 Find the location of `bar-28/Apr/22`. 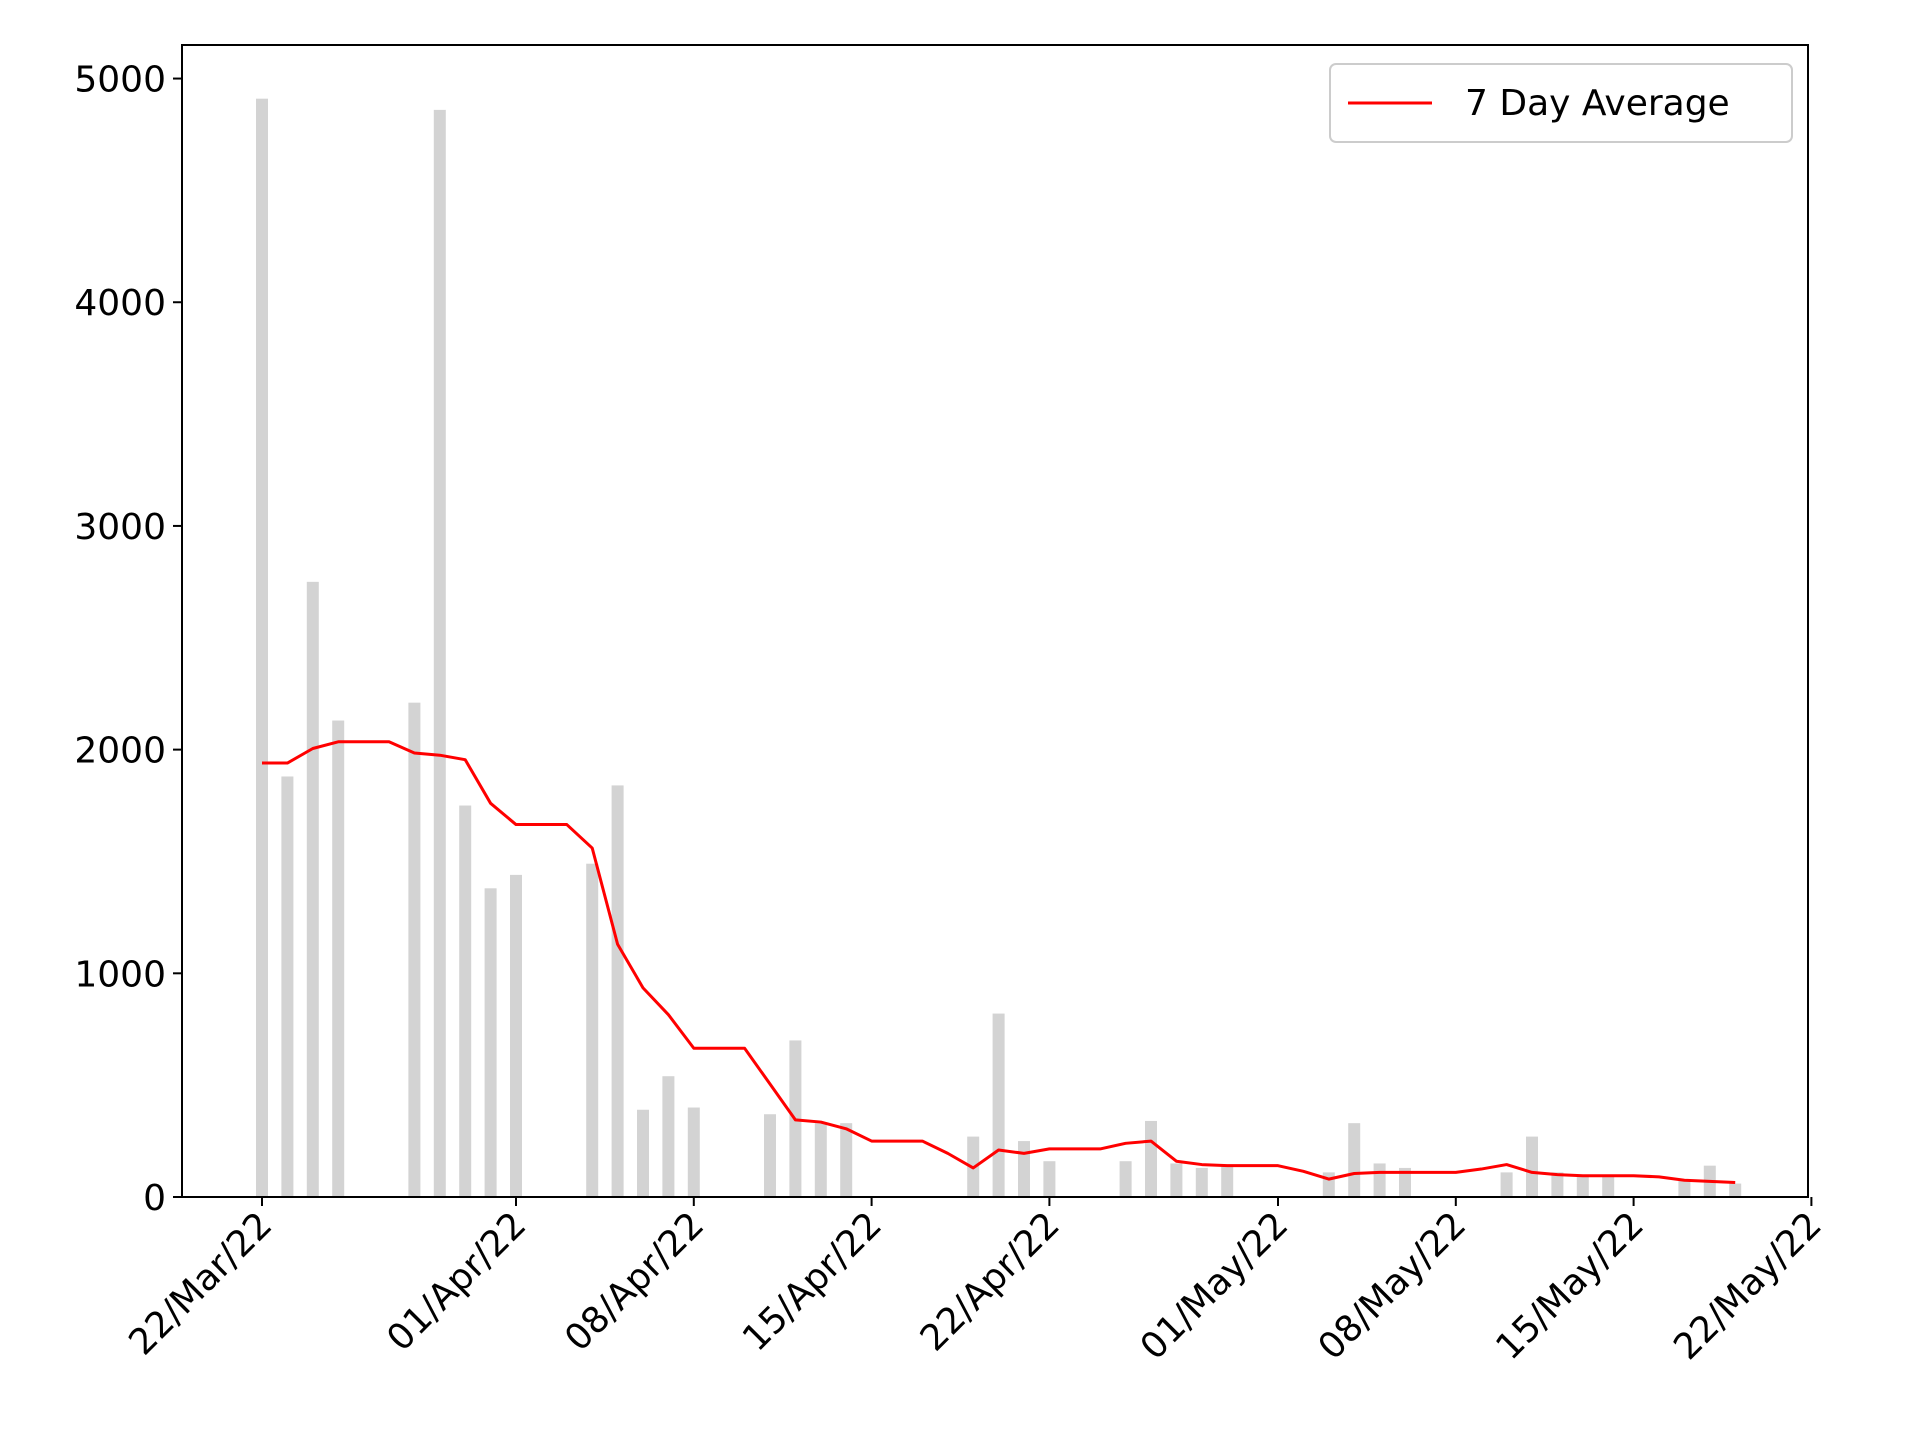

bar-28/Apr/22 is located at coordinates (1201, 1182).